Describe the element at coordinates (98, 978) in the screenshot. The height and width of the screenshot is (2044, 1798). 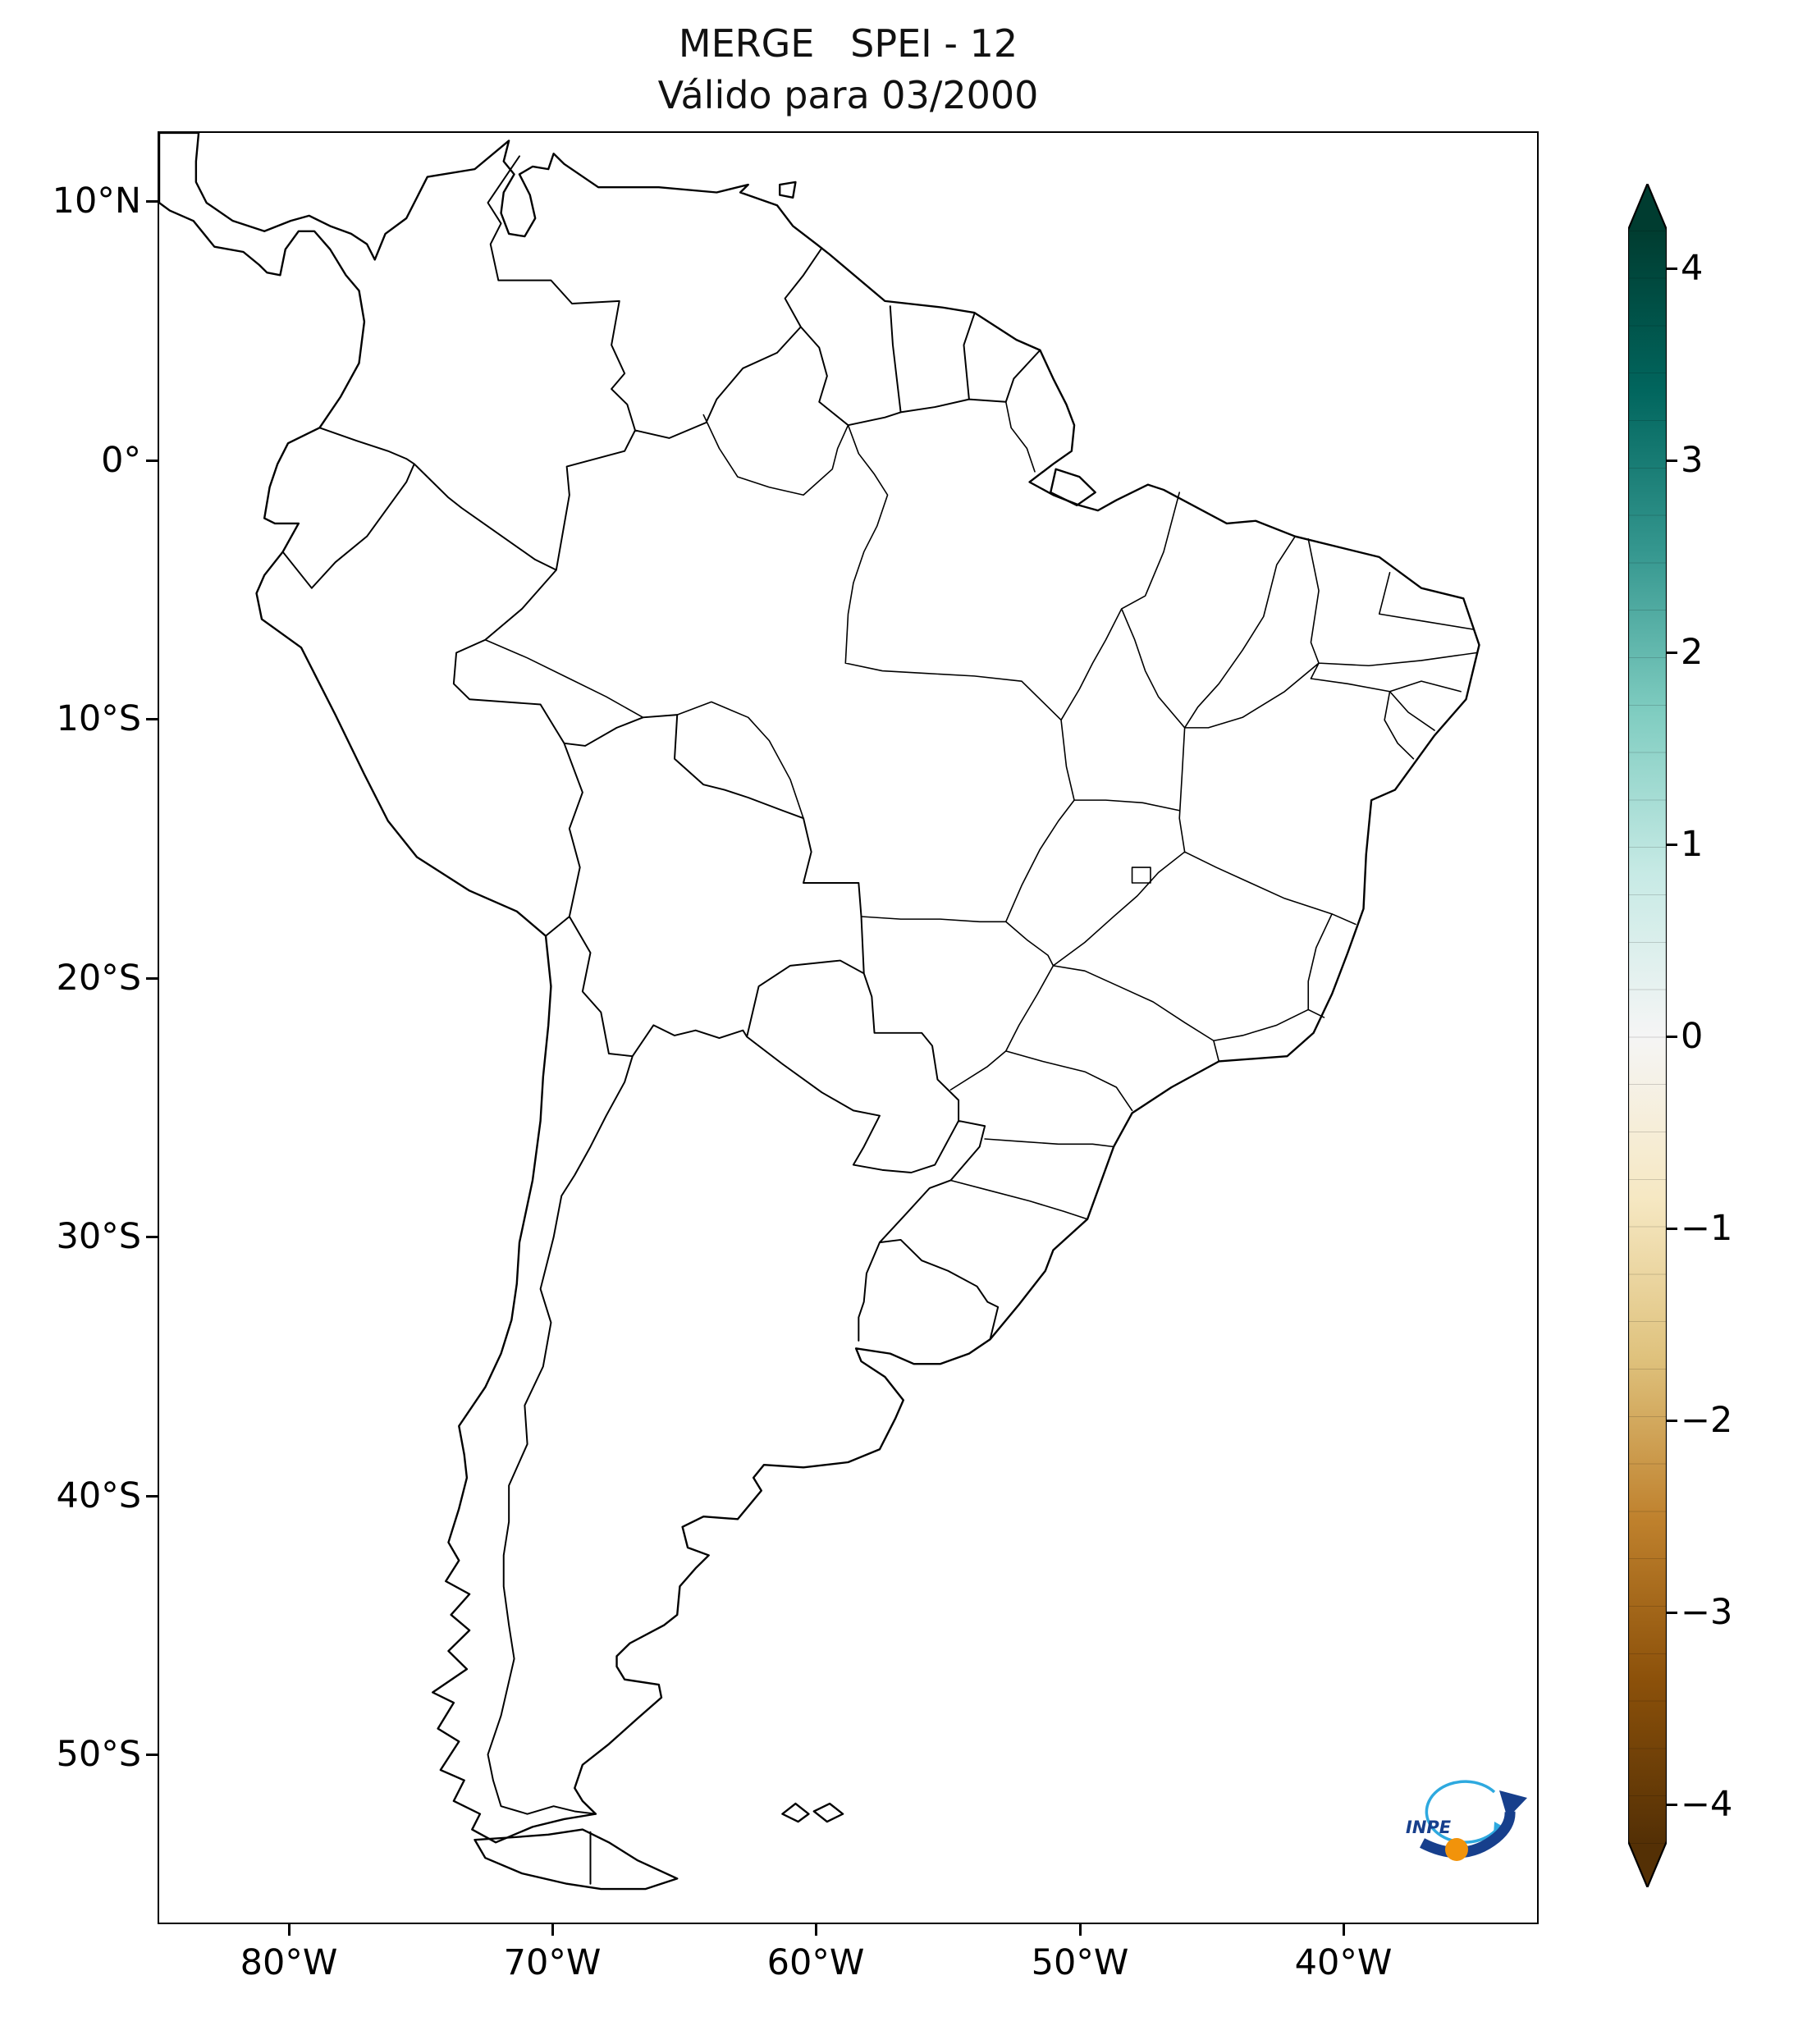
I see `y-axis-tick-label: 20°S` at that location.